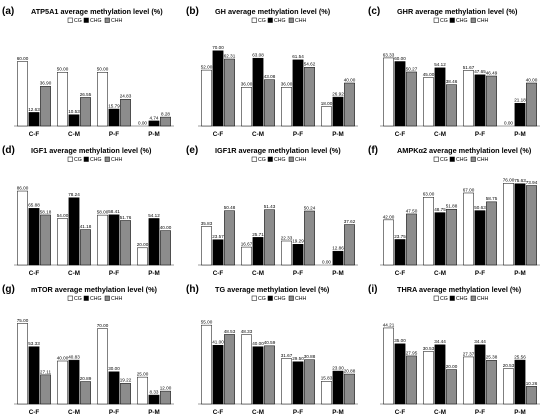 This screenshot has height=415, width=550. I want to click on data-label: 22.33, so click(287, 237).